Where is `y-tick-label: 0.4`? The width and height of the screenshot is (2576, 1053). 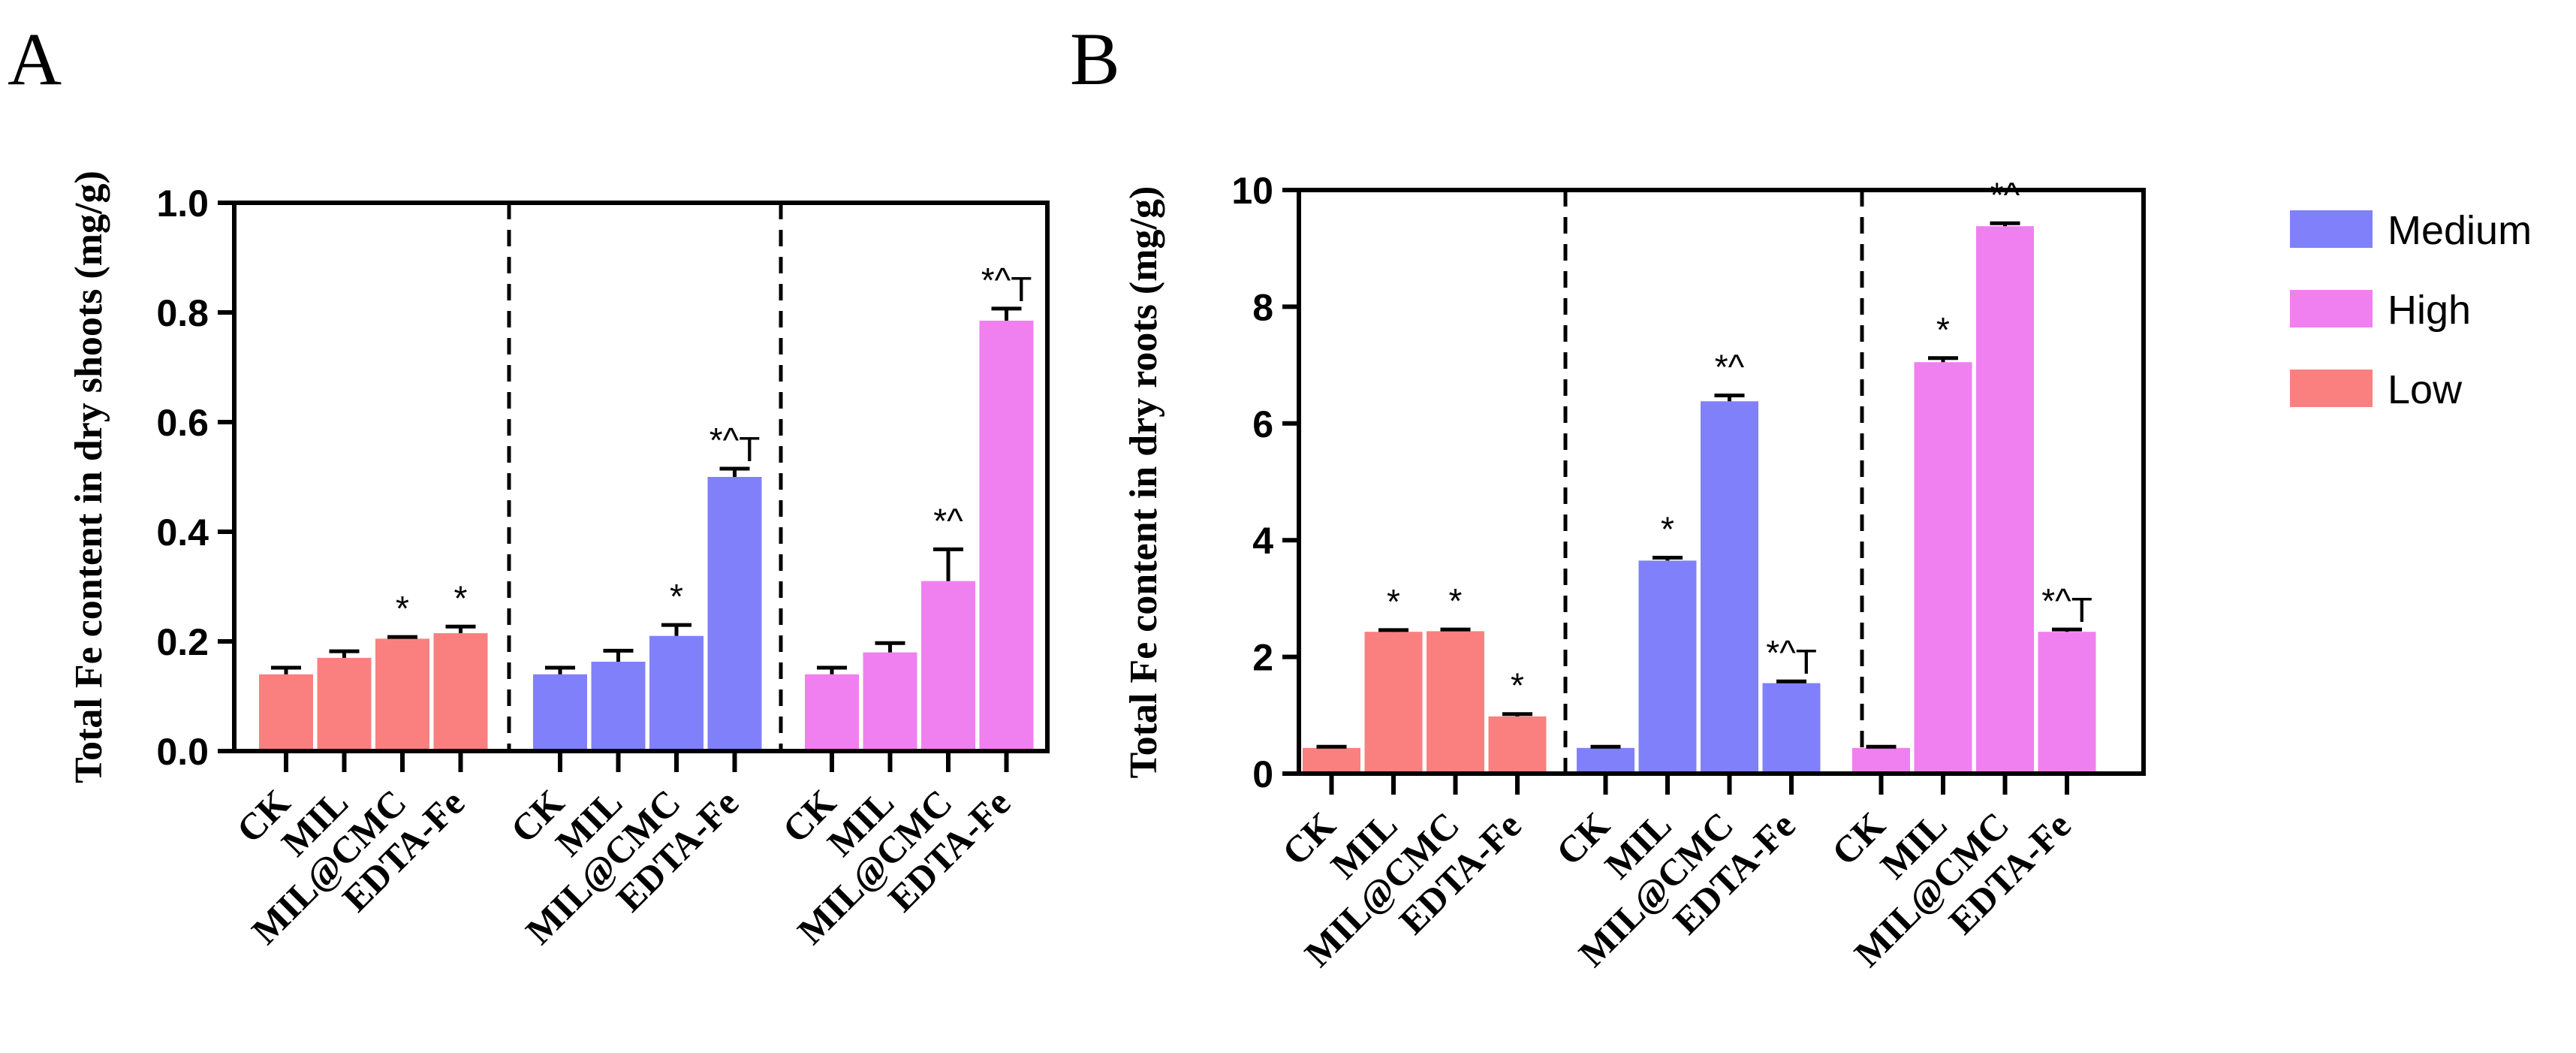
y-tick-label: 0.4 is located at coordinates (182, 533).